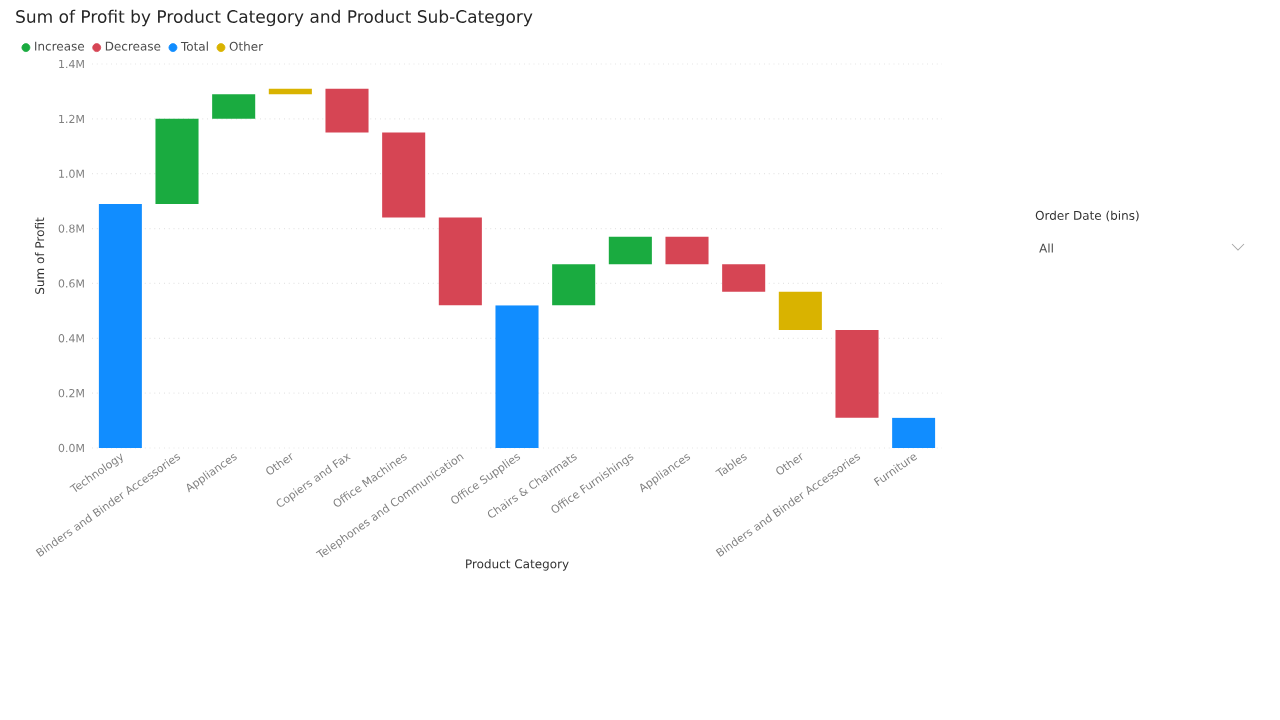 The height and width of the screenshot is (720, 1280). Describe the element at coordinates (274, 18) in the screenshot. I see `chart-title: Sum of Profit by Product Category and Product Sub-Category` at that location.